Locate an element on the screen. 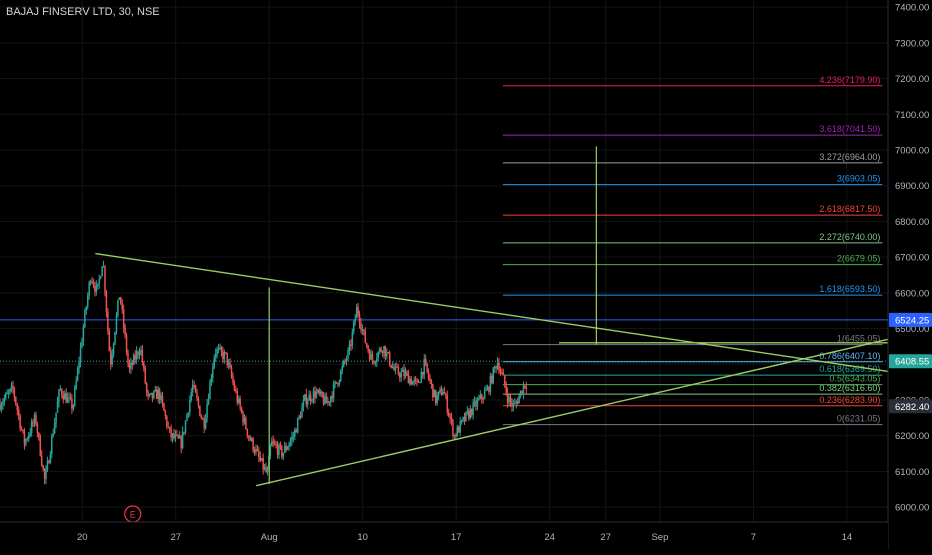 The height and width of the screenshot is (555, 932). price-badge-label: 6282.40 is located at coordinates (912, 407).